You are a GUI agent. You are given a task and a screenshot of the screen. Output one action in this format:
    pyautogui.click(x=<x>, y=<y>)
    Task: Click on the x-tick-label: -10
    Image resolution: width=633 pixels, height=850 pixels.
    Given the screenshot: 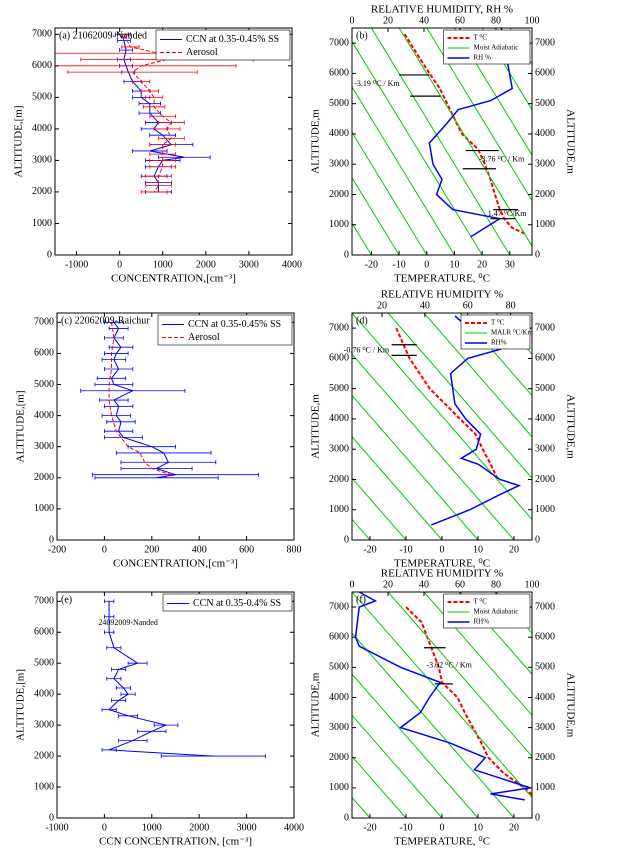 What is the action you would take?
    pyautogui.click(x=405, y=827)
    